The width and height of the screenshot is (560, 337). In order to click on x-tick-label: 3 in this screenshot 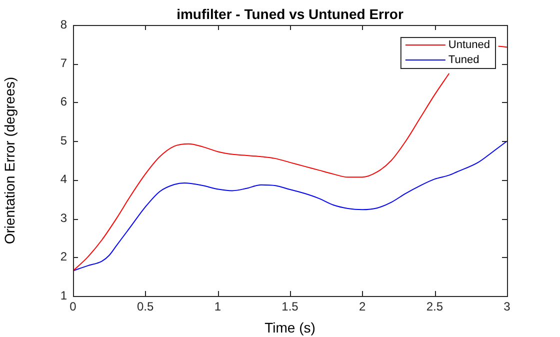, I will do `click(507, 307)`.